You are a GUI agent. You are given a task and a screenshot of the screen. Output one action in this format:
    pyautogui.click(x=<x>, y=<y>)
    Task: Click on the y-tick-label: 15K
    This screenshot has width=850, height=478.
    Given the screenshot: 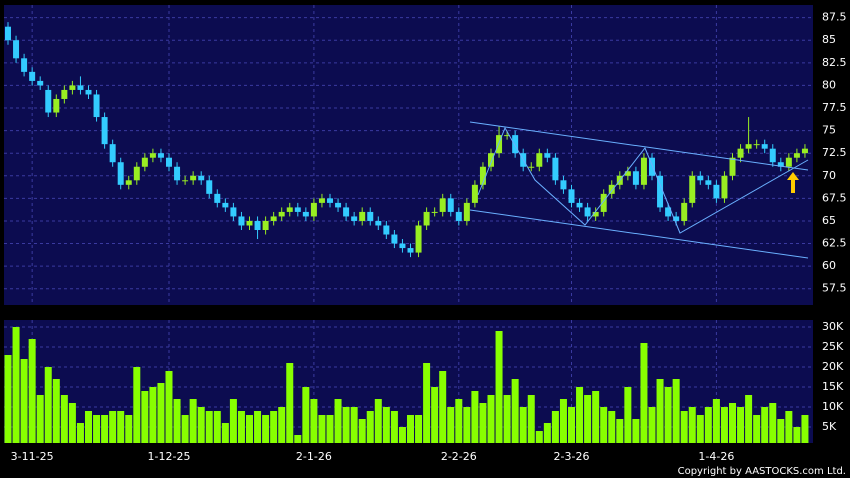 What is the action you would take?
    pyautogui.click(x=833, y=386)
    